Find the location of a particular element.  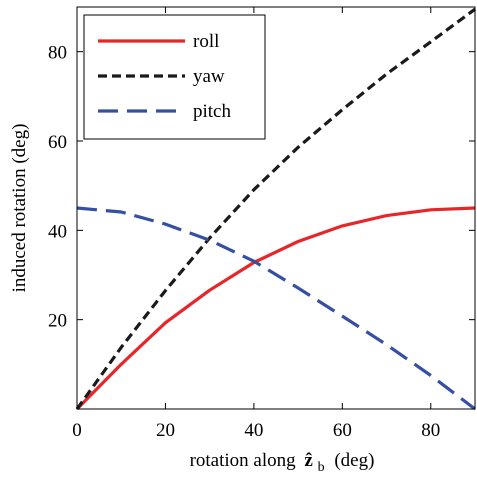

y-tick-label: 80 is located at coordinates (57, 53).